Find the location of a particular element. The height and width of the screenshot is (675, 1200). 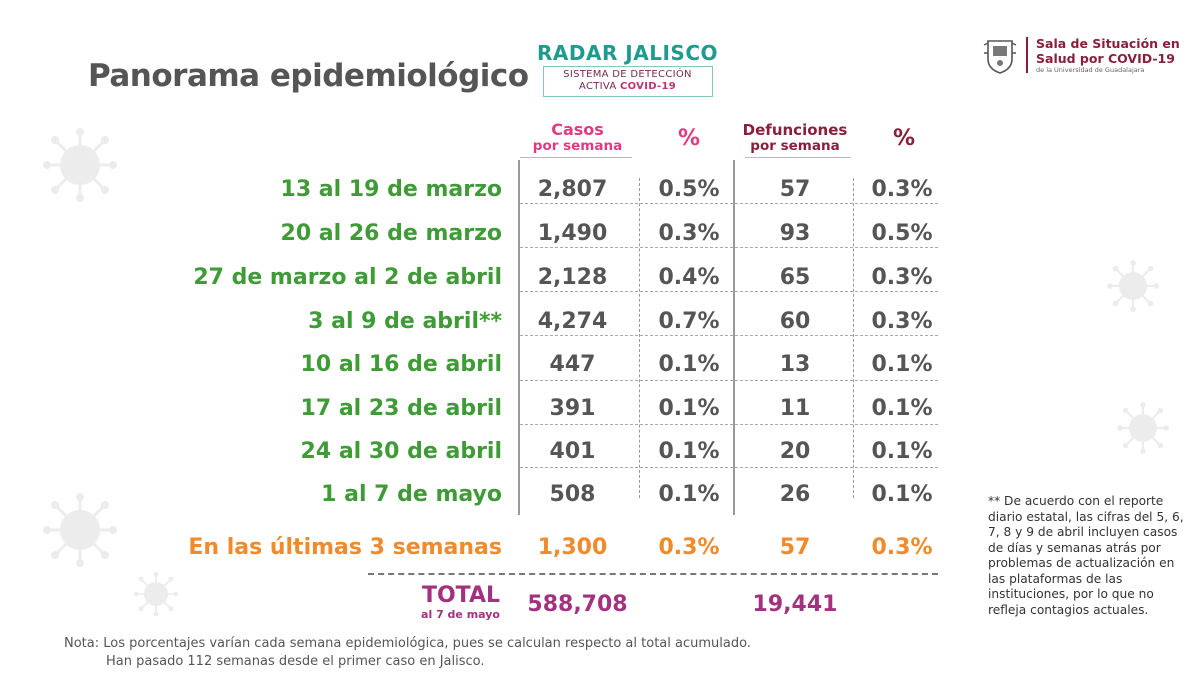

row-casos: 447 is located at coordinates (572, 364).